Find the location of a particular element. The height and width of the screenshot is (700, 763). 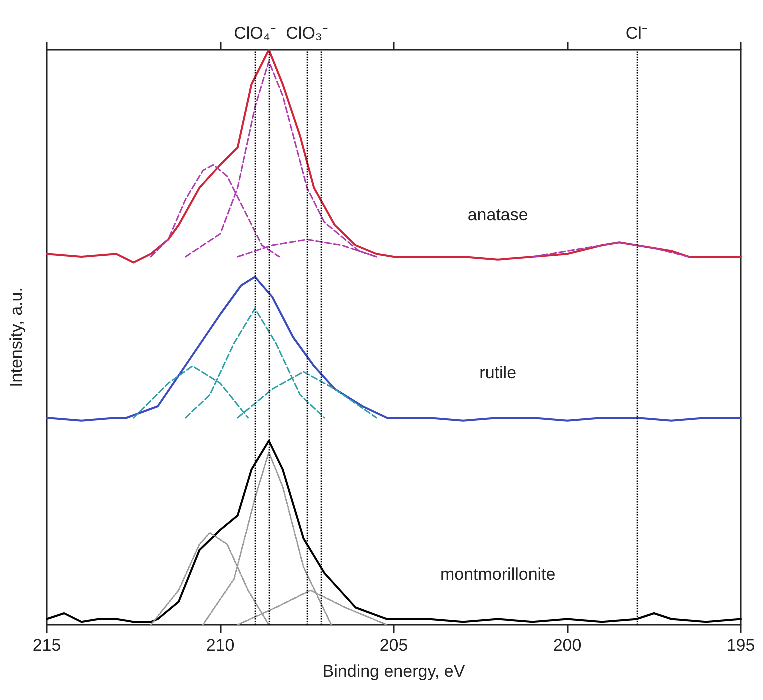

ref-line-label: Cl⁻ is located at coordinates (637, 33).